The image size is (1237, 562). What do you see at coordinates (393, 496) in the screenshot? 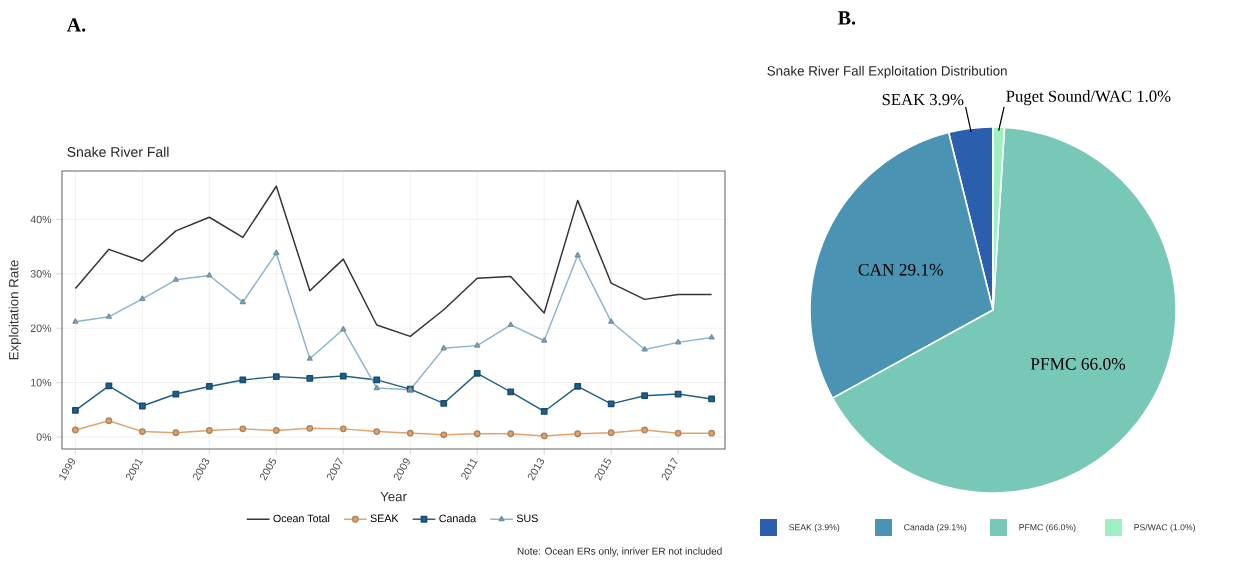
I see `x-axis-title: Year` at bounding box center [393, 496].